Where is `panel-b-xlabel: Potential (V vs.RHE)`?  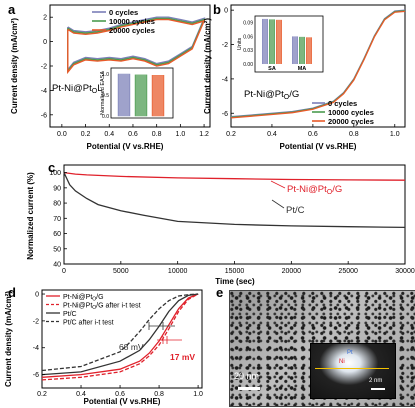 panel-b-xlabel: Potential (V vs.RHE) is located at coordinates (318, 146).